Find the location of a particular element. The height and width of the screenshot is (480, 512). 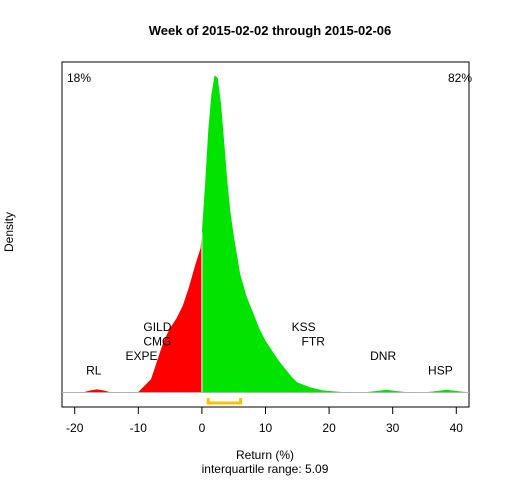

x-axis-label: Return (%) is located at coordinates (265, 455).